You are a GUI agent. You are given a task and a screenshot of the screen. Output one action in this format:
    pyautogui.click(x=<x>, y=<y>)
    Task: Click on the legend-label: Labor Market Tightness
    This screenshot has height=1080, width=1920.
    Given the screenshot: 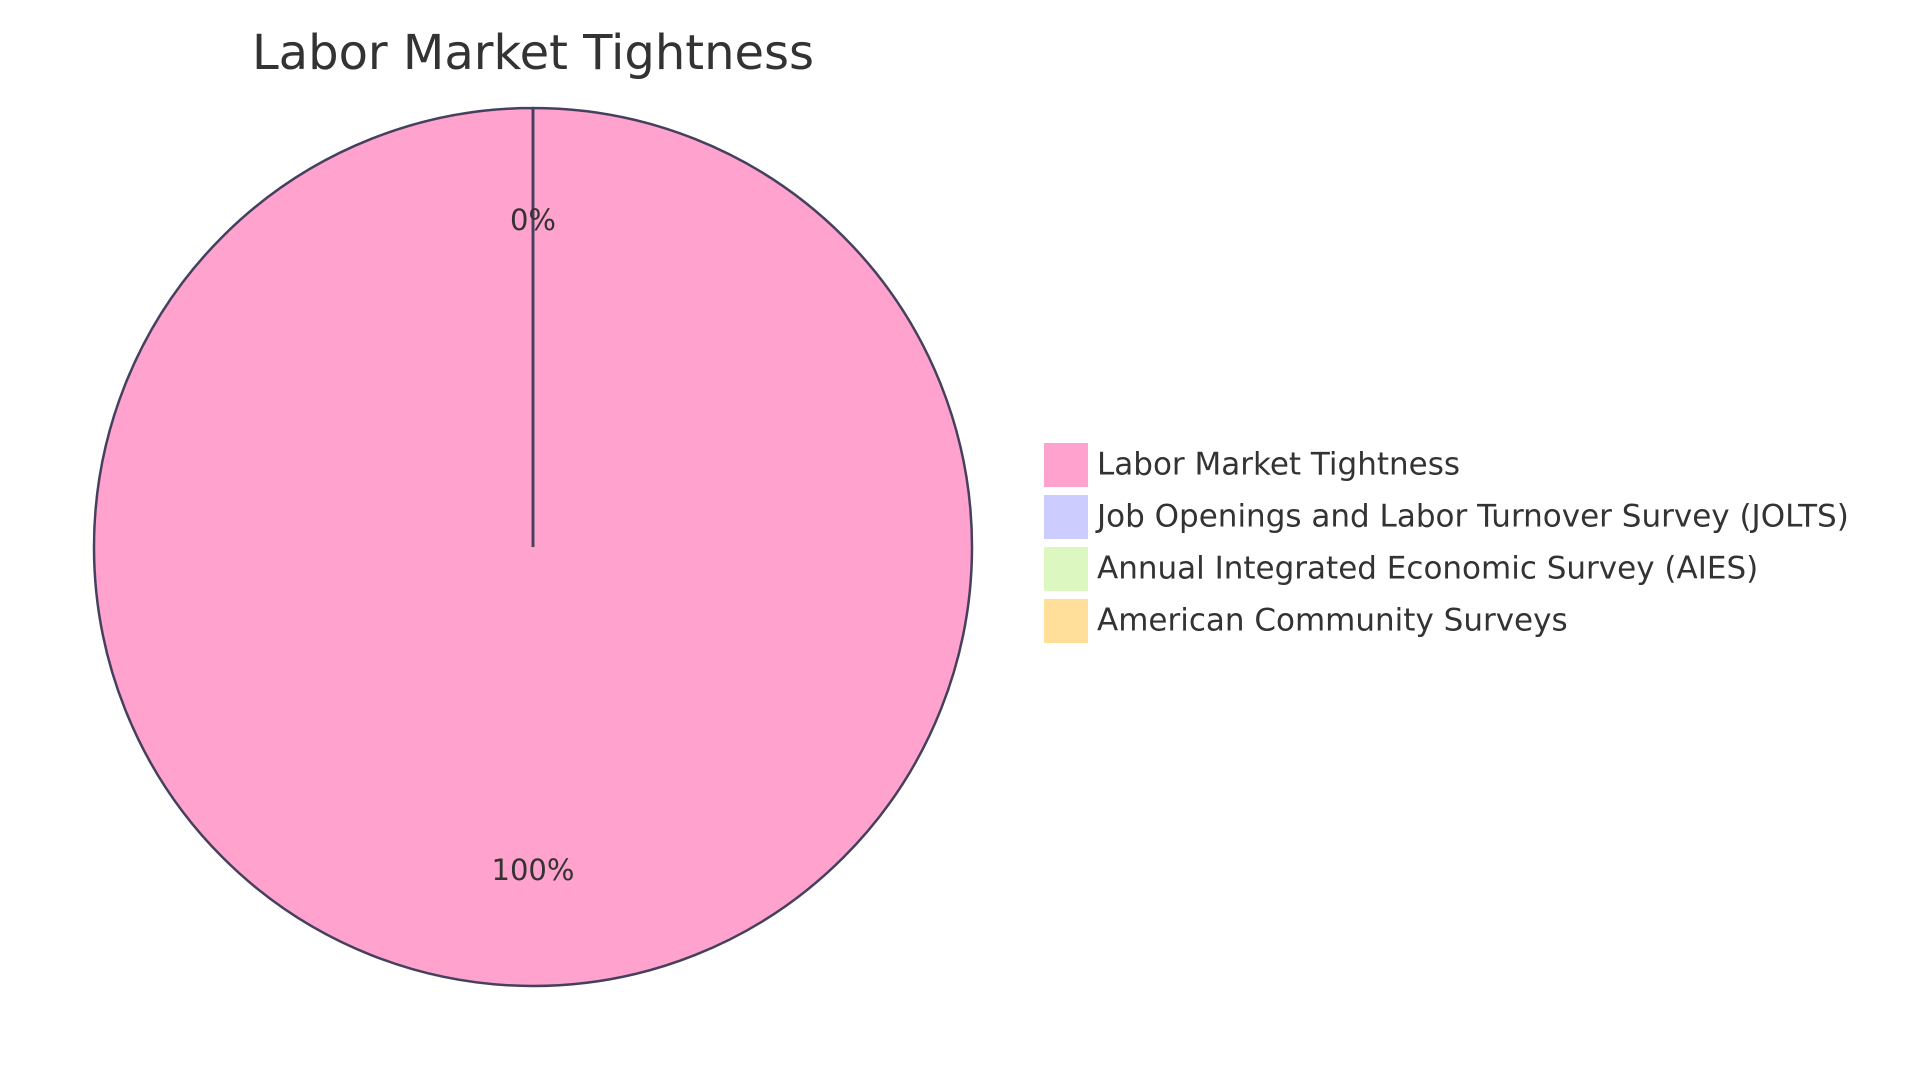 What is the action you would take?
    pyautogui.click(x=1278, y=465)
    